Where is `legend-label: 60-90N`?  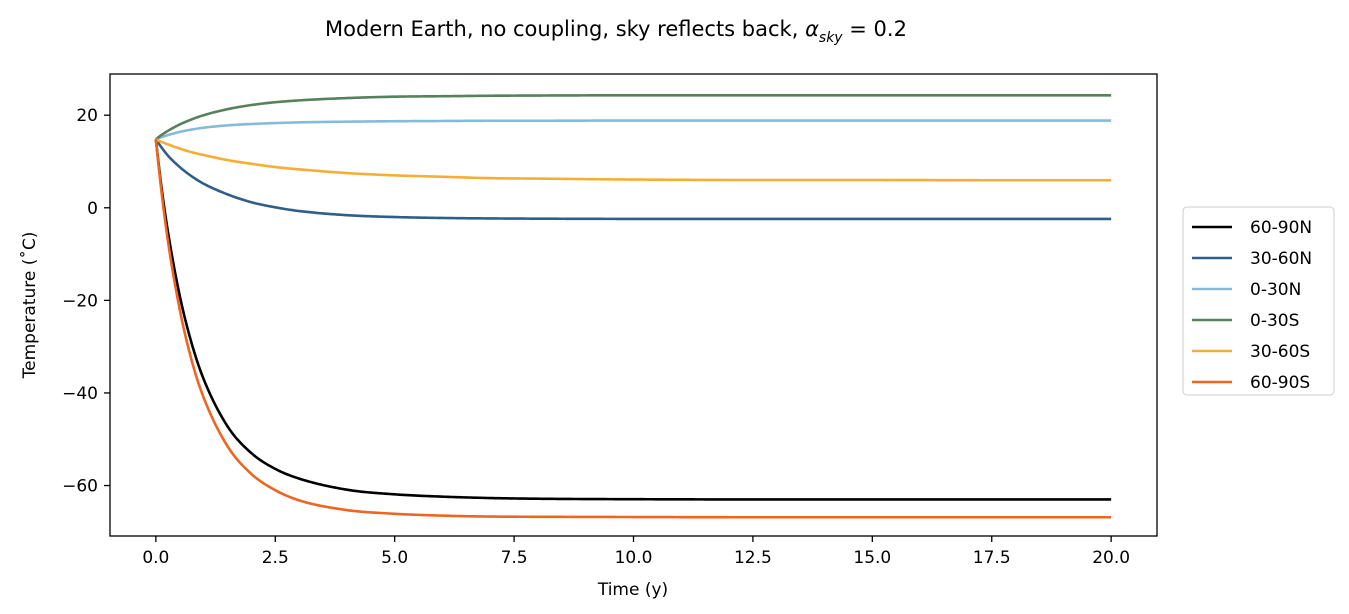 legend-label: 60-90N is located at coordinates (1281, 228).